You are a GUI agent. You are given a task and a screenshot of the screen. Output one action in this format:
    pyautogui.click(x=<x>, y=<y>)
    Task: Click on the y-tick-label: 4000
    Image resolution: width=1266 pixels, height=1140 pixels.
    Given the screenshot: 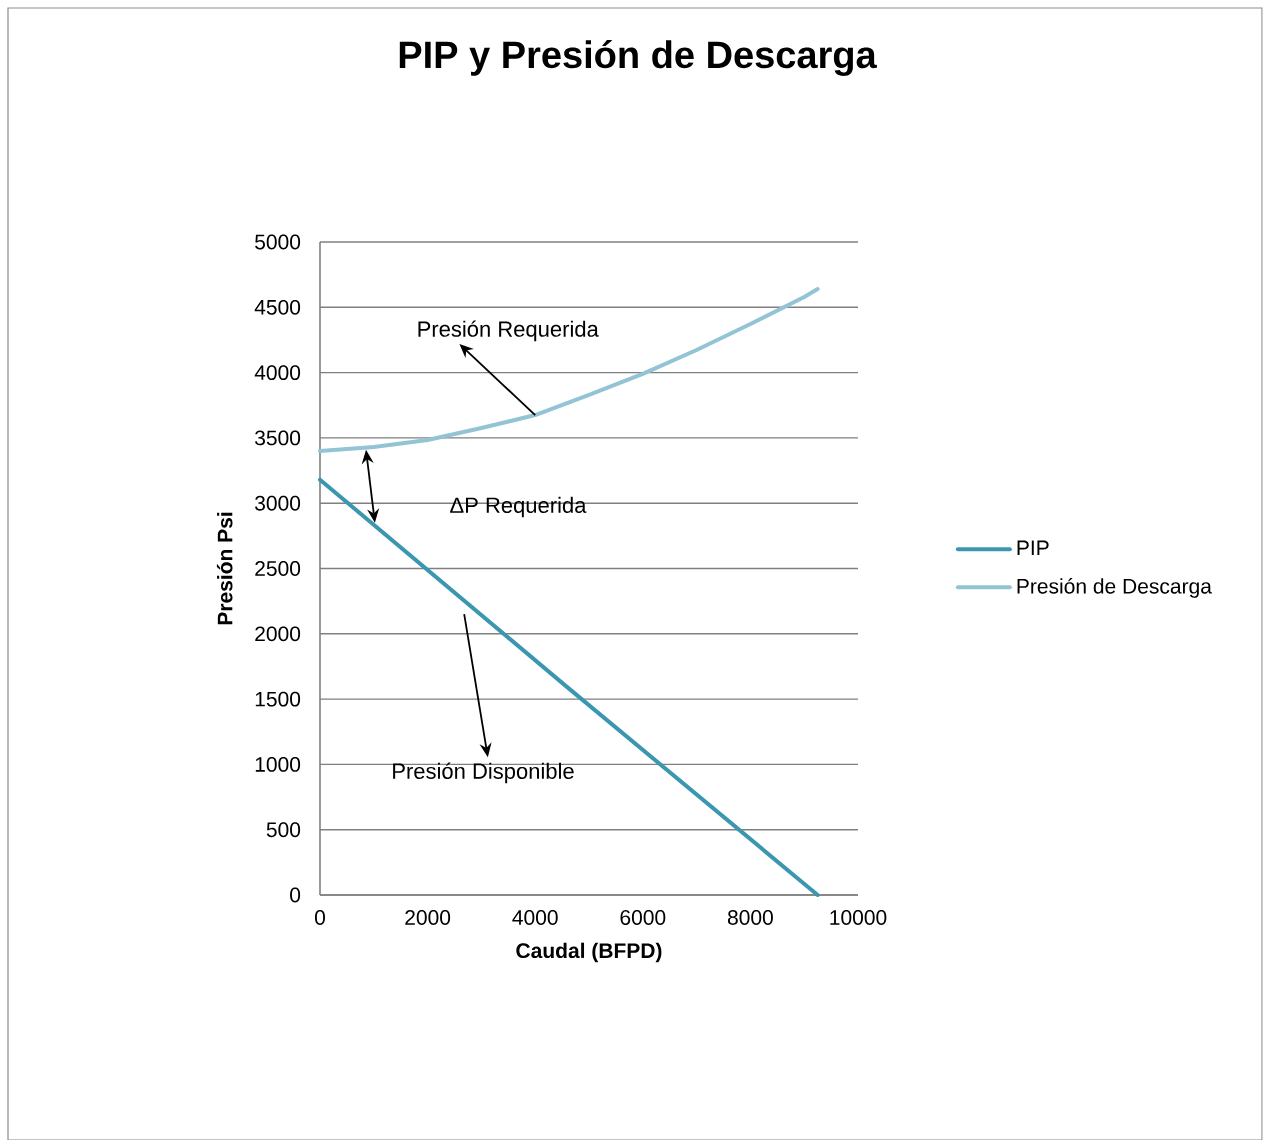 What is the action you would take?
    pyautogui.click(x=277, y=373)
    